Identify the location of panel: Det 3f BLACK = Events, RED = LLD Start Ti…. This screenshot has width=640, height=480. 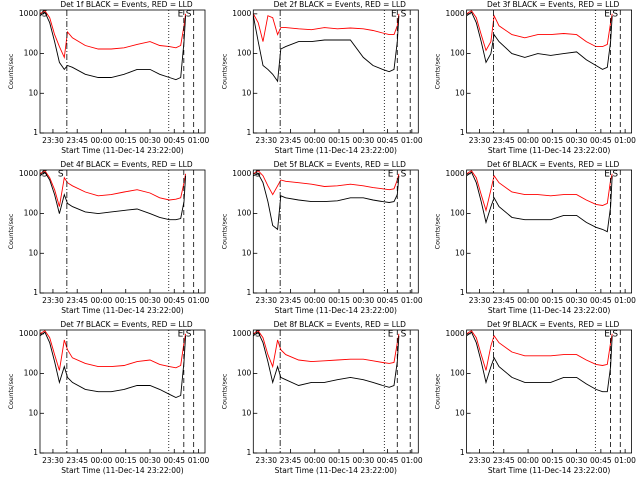
(535, 77).